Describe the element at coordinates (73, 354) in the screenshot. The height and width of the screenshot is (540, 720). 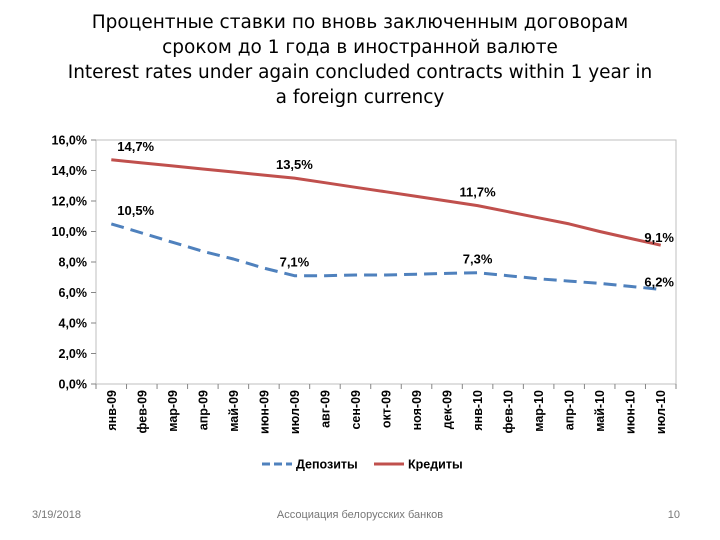
I see `y-tick-label: 2,0%` at that location.